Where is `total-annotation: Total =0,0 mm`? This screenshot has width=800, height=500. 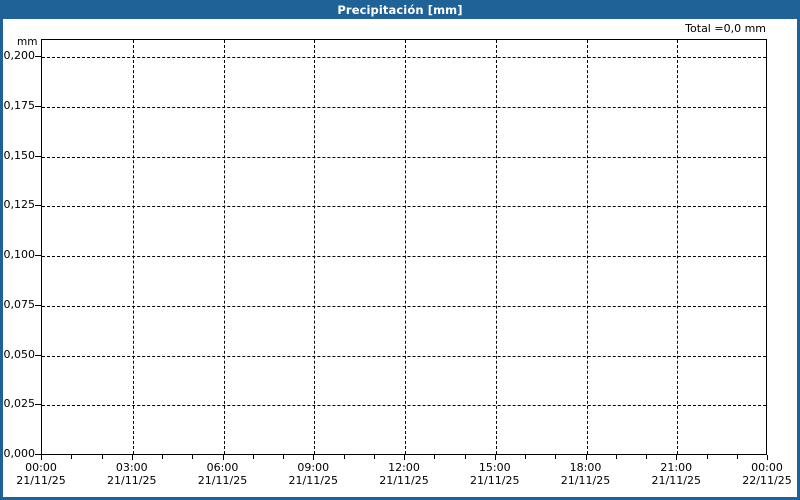 total-annotation: Total =0,0 mm is located at coordinates (725, 28).